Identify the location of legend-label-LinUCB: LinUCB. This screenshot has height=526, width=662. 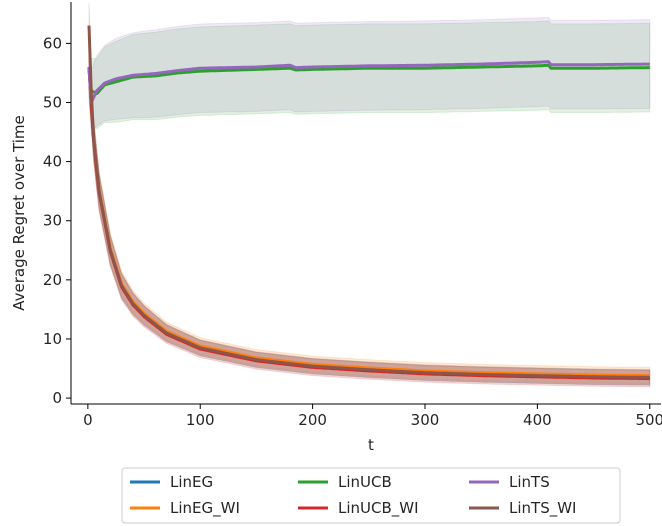
(365, 482).